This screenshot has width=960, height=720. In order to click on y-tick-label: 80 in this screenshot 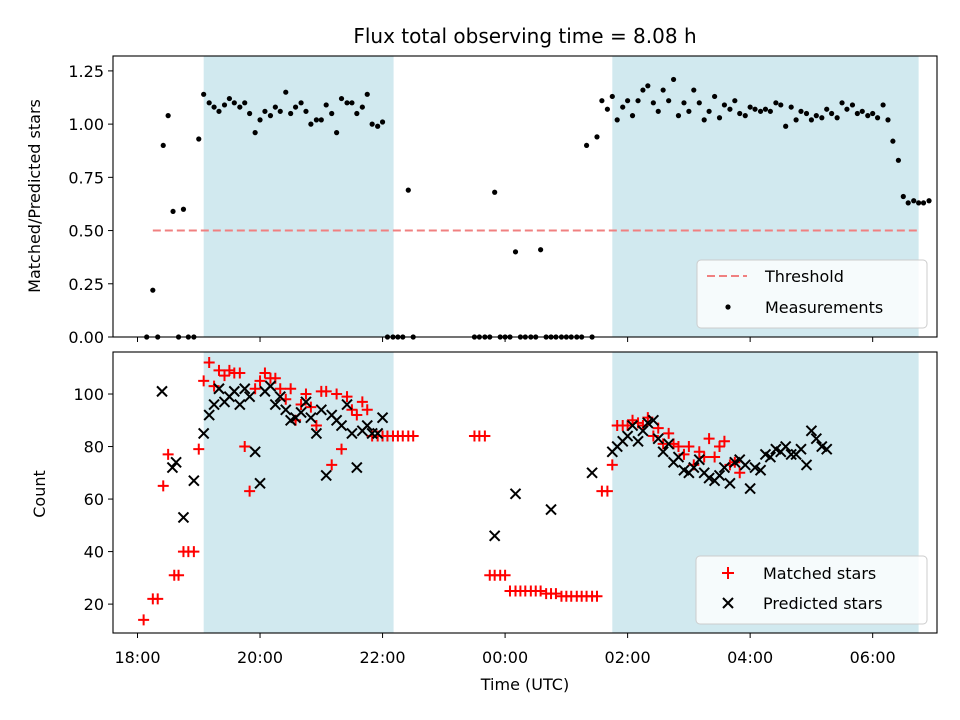, I will do `click(94, 447)`.